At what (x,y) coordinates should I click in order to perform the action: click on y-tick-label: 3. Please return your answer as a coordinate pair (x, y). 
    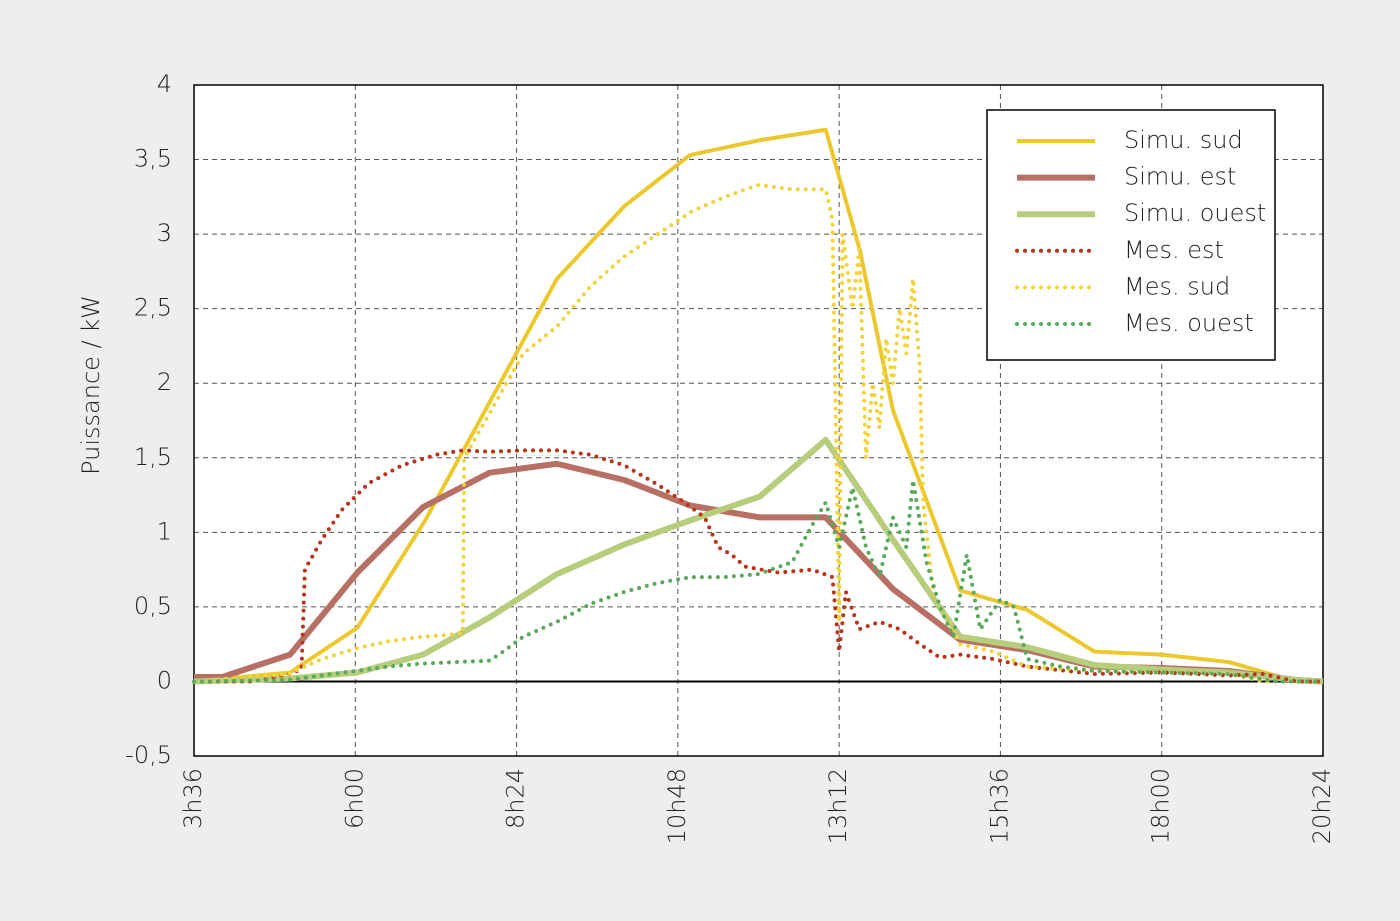
    Looking at the image, I should click on (164, 233).